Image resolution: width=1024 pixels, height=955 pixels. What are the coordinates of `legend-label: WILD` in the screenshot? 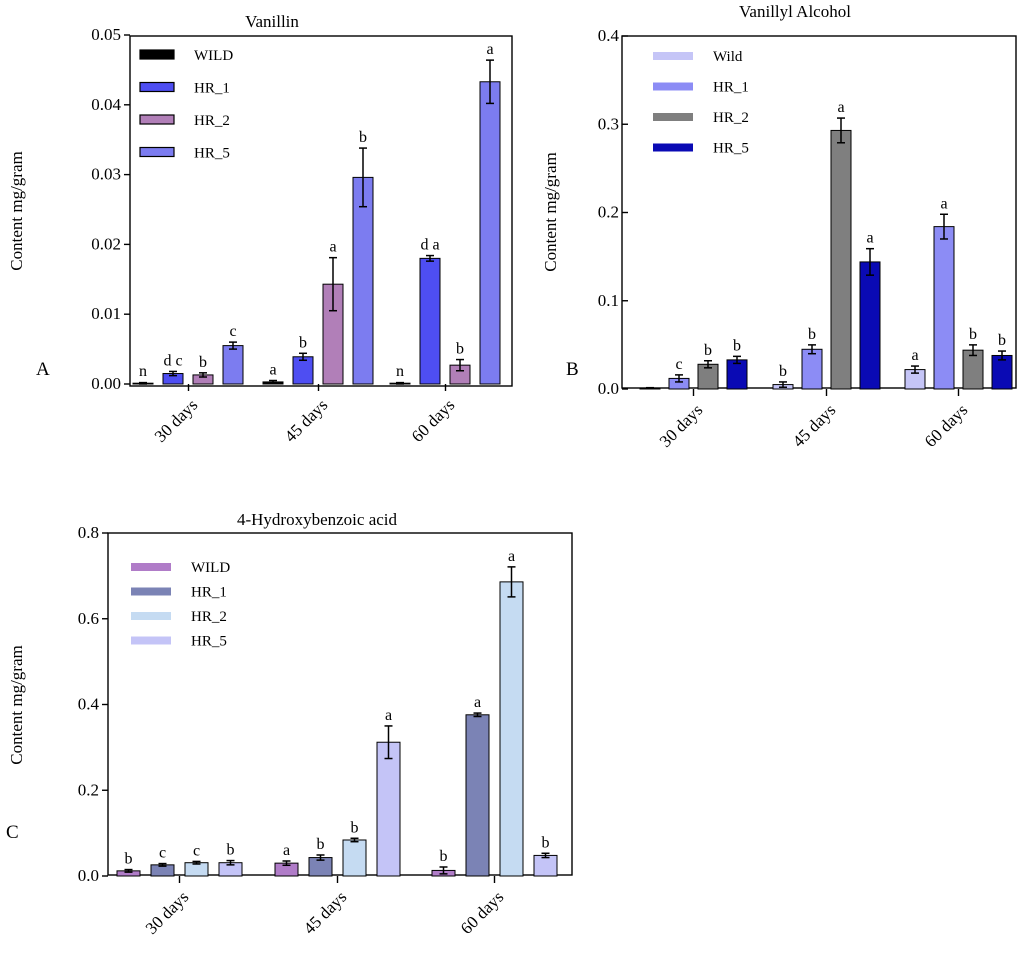 It's located at (210, 568).